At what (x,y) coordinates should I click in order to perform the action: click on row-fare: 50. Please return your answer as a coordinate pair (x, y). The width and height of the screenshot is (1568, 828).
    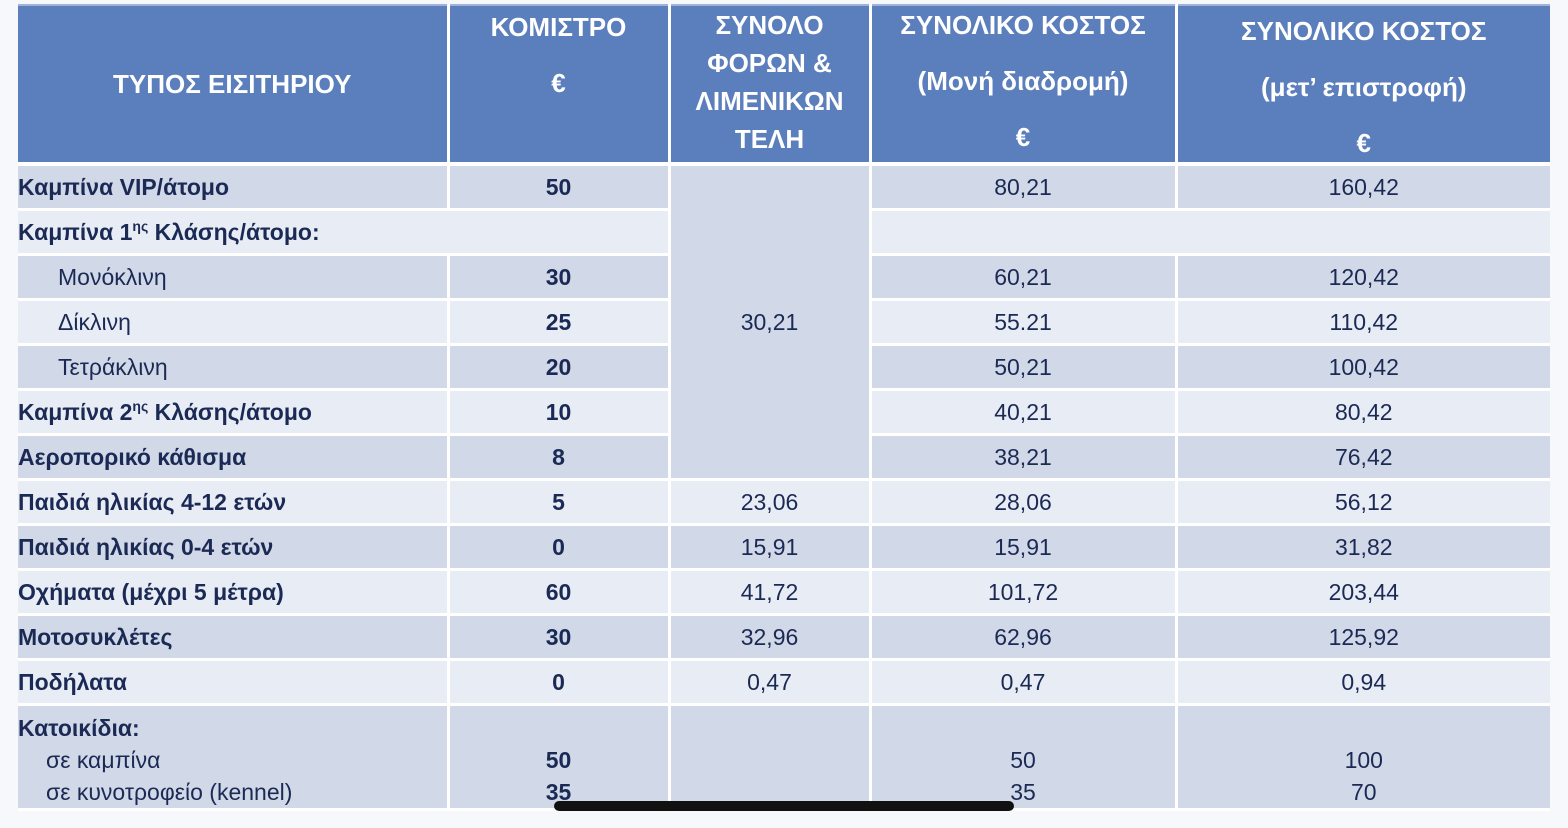
    Looking at the image, I should click on (559, 187).